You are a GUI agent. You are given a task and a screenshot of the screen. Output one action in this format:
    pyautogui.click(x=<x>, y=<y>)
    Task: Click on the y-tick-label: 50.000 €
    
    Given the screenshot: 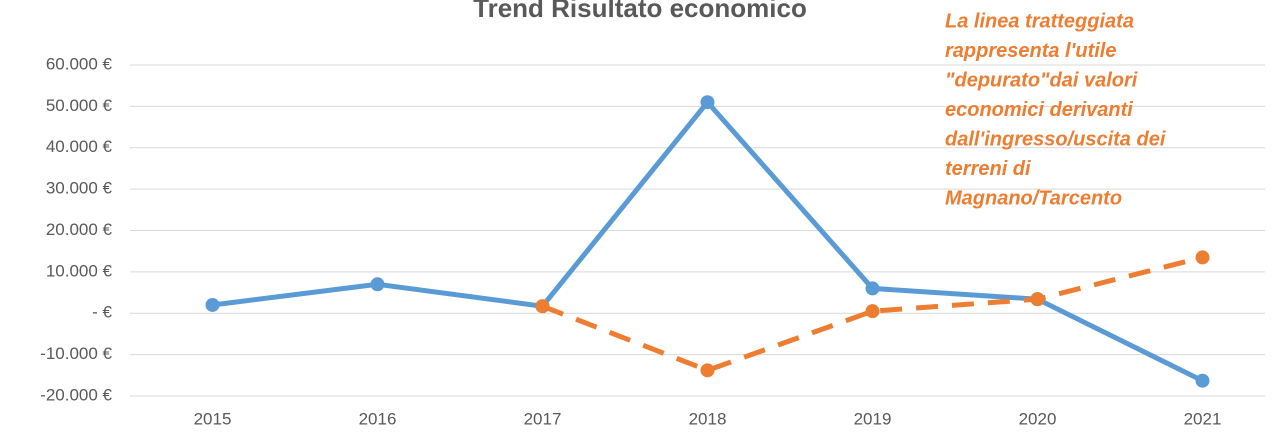 What is the action you would take?
    pyautogui.click(x=79, y=105)
    